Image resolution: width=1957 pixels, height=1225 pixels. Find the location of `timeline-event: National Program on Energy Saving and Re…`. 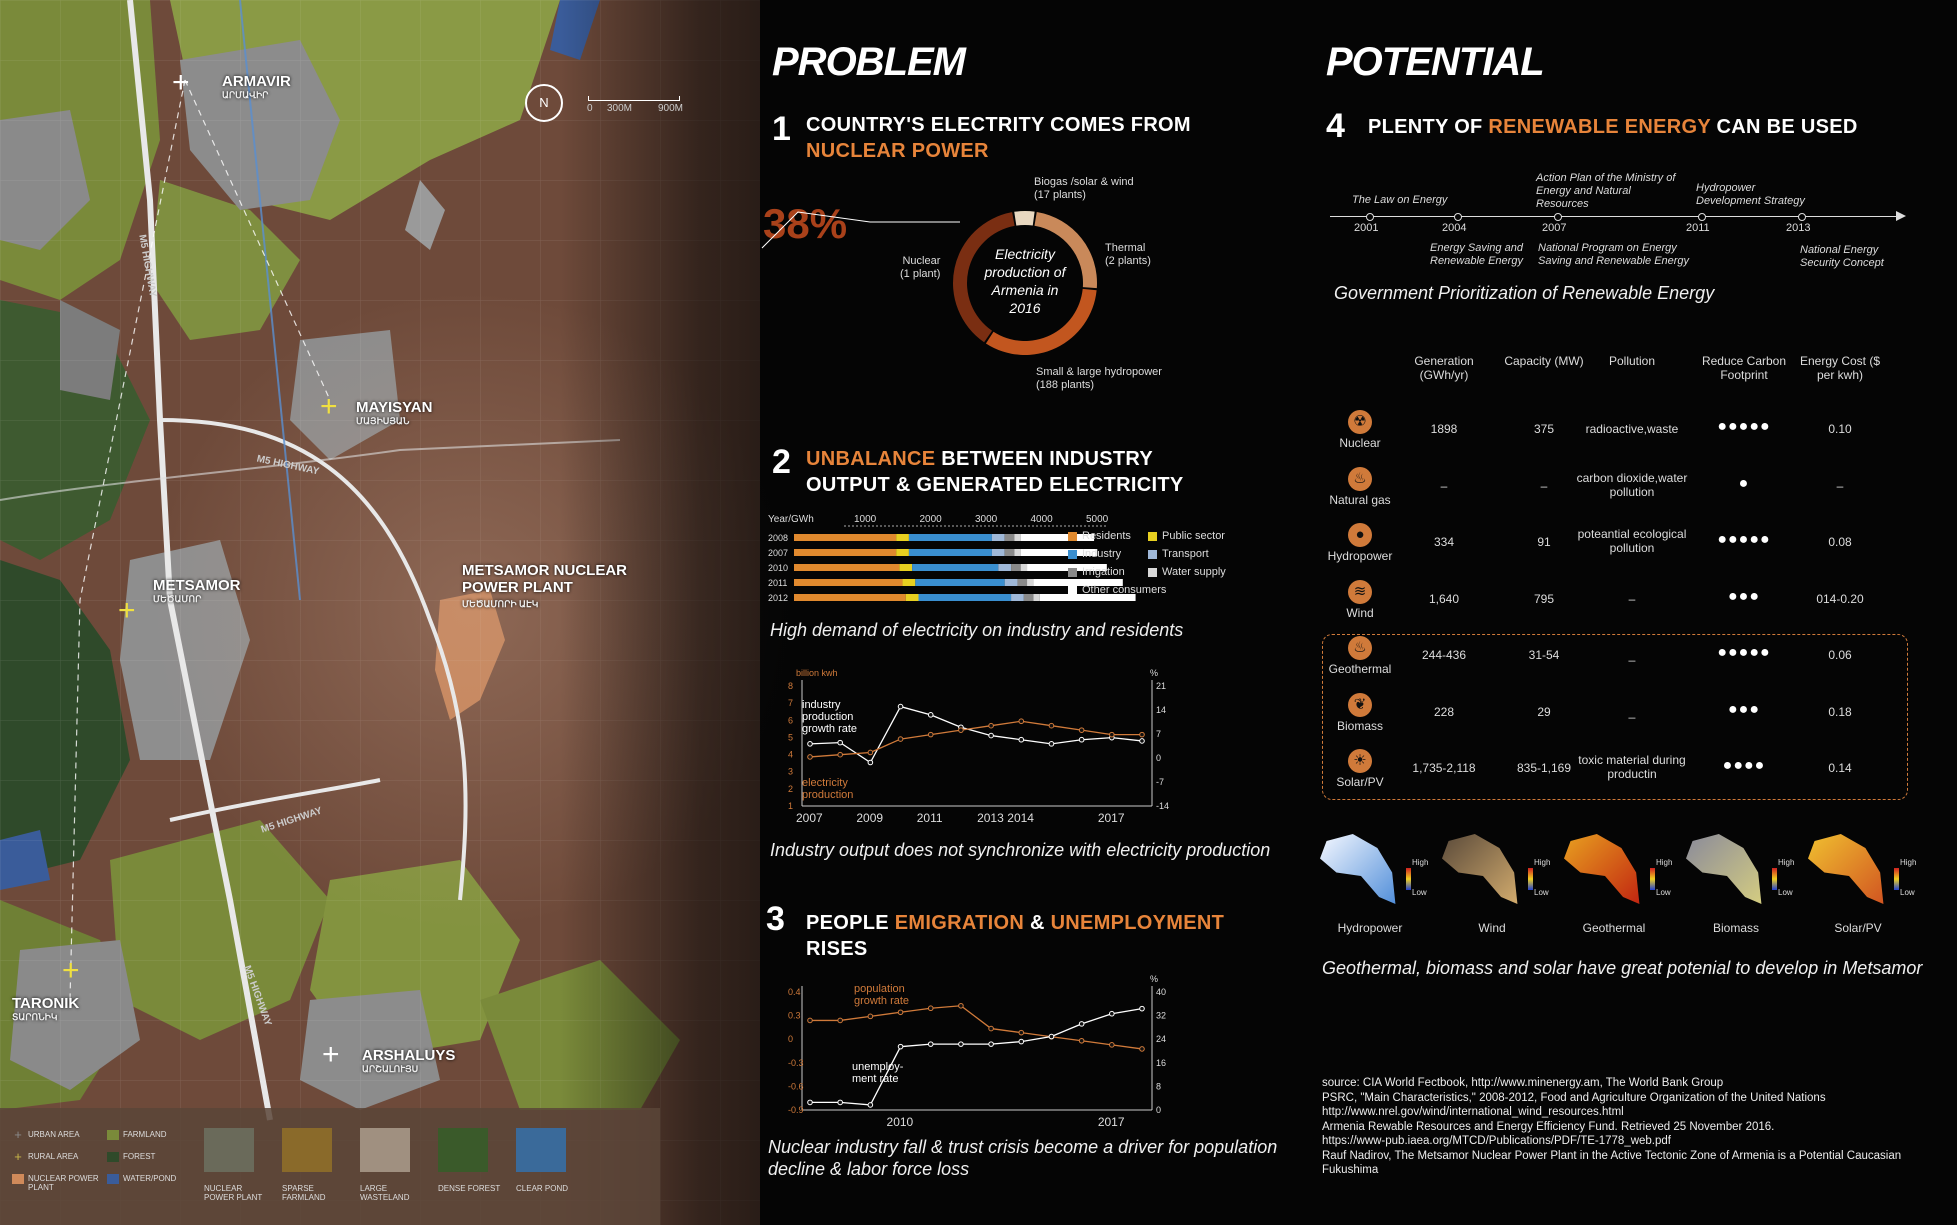

timeline-event: National Program on Energy Saving and Re… is located at coordinates (1614, 254).